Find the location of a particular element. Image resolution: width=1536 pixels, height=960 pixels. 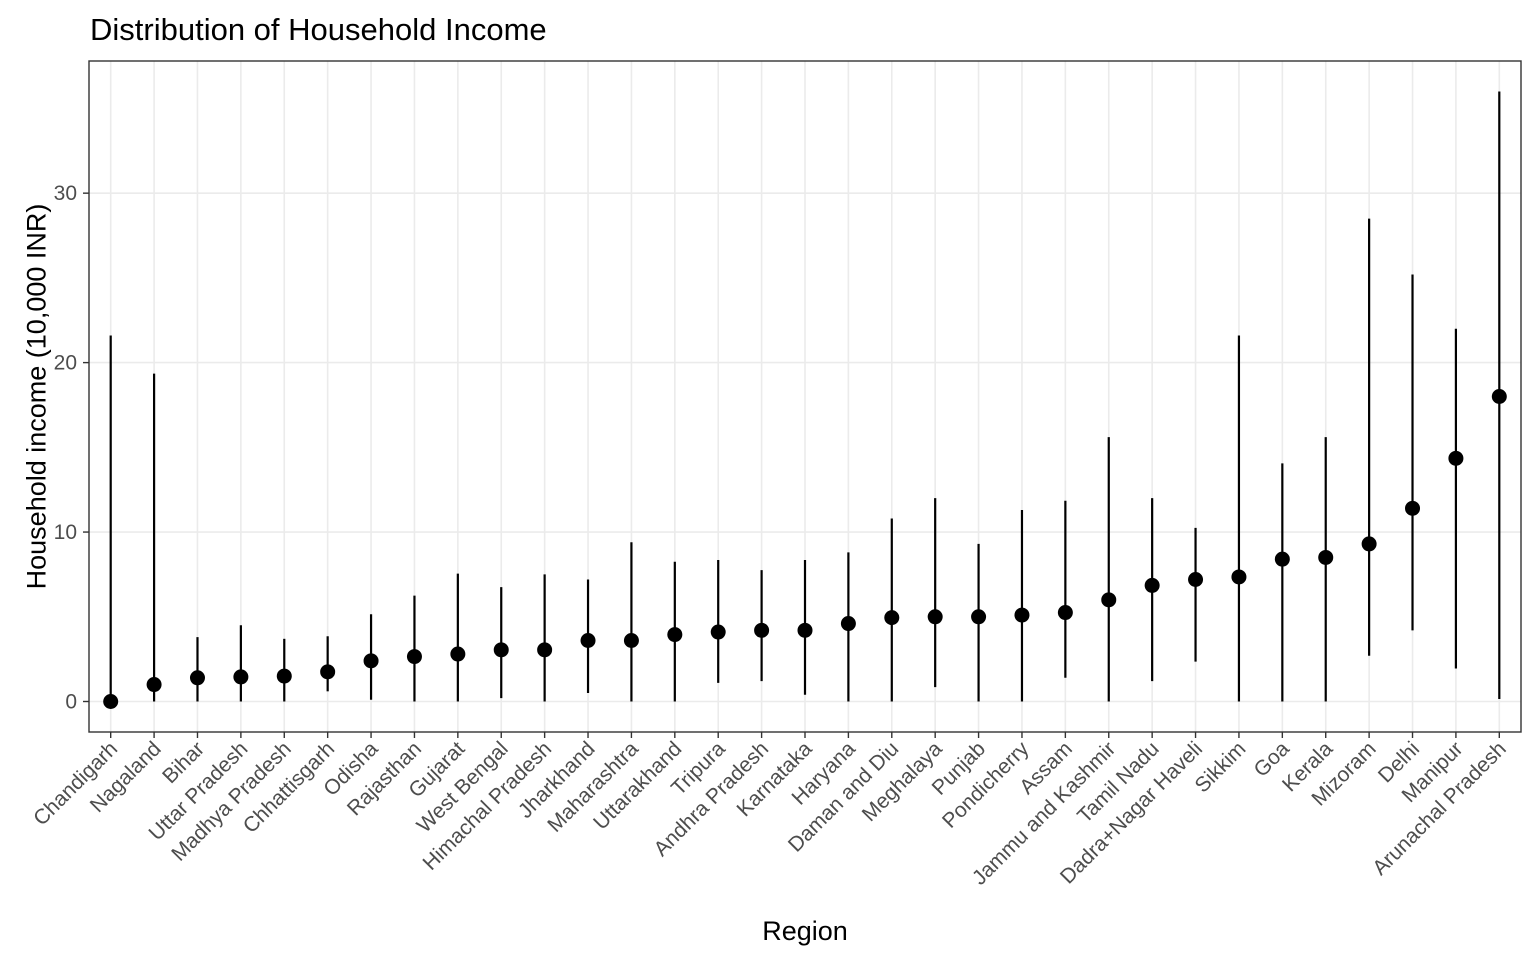

y-axis: 0 10 20 30 is located at coordinates (71, 448).